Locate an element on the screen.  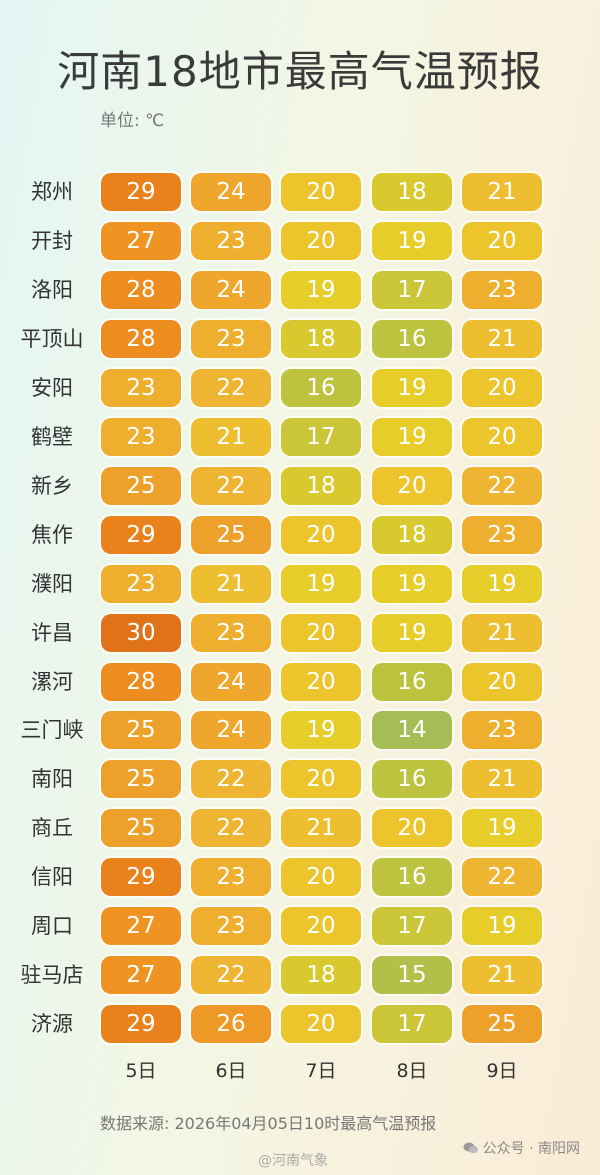
city-label: 许昌 is located at coordinates (52, 632).